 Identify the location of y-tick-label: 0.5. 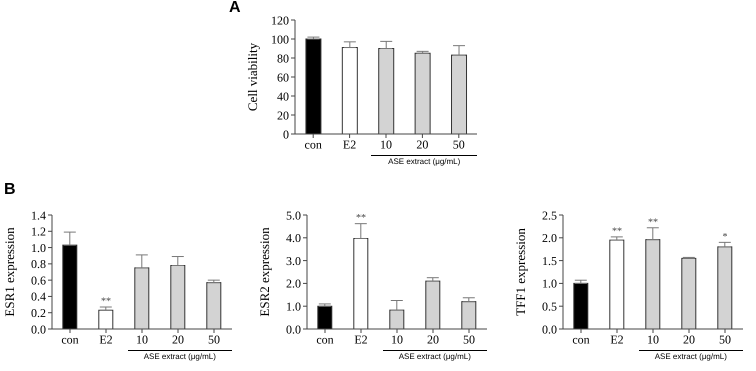
(549, 306).